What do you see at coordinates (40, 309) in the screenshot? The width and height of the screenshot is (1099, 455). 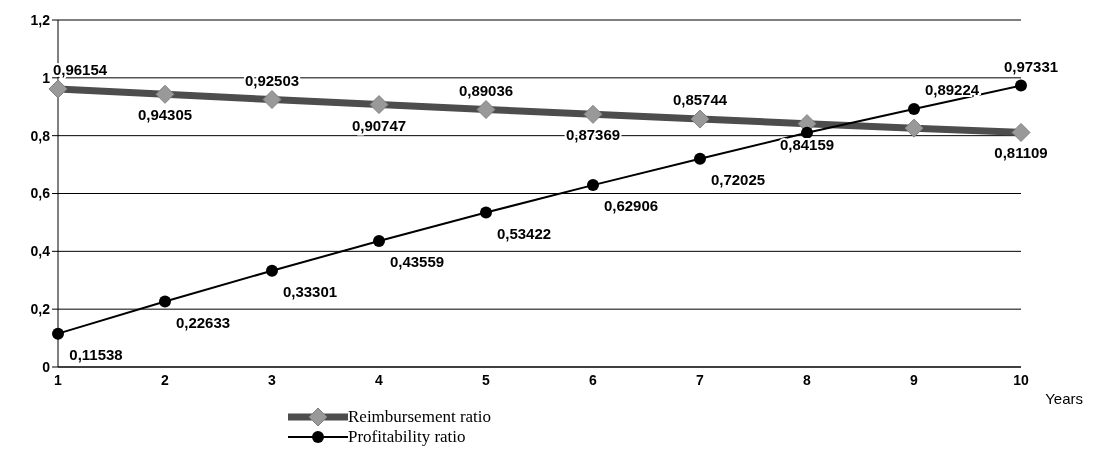 I see `y-tick-label: 0,2` at bounding box center [40, 309].